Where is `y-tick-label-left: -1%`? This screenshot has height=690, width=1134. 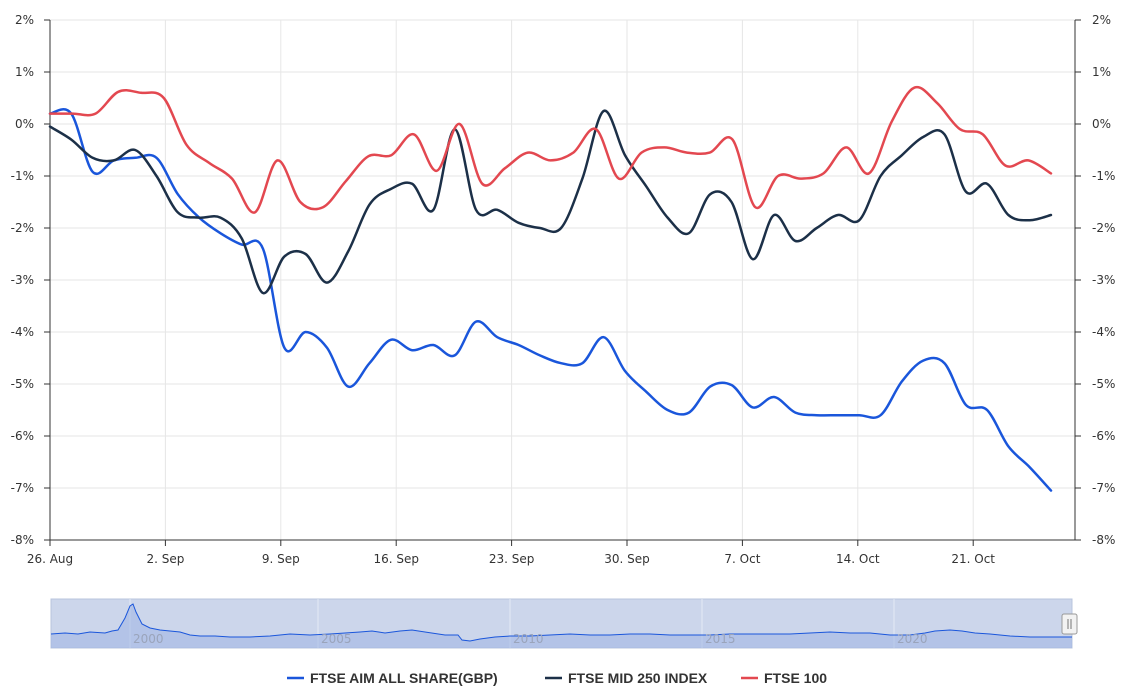
y-tick-label-left: -1% is located at coordinates (22, 176).